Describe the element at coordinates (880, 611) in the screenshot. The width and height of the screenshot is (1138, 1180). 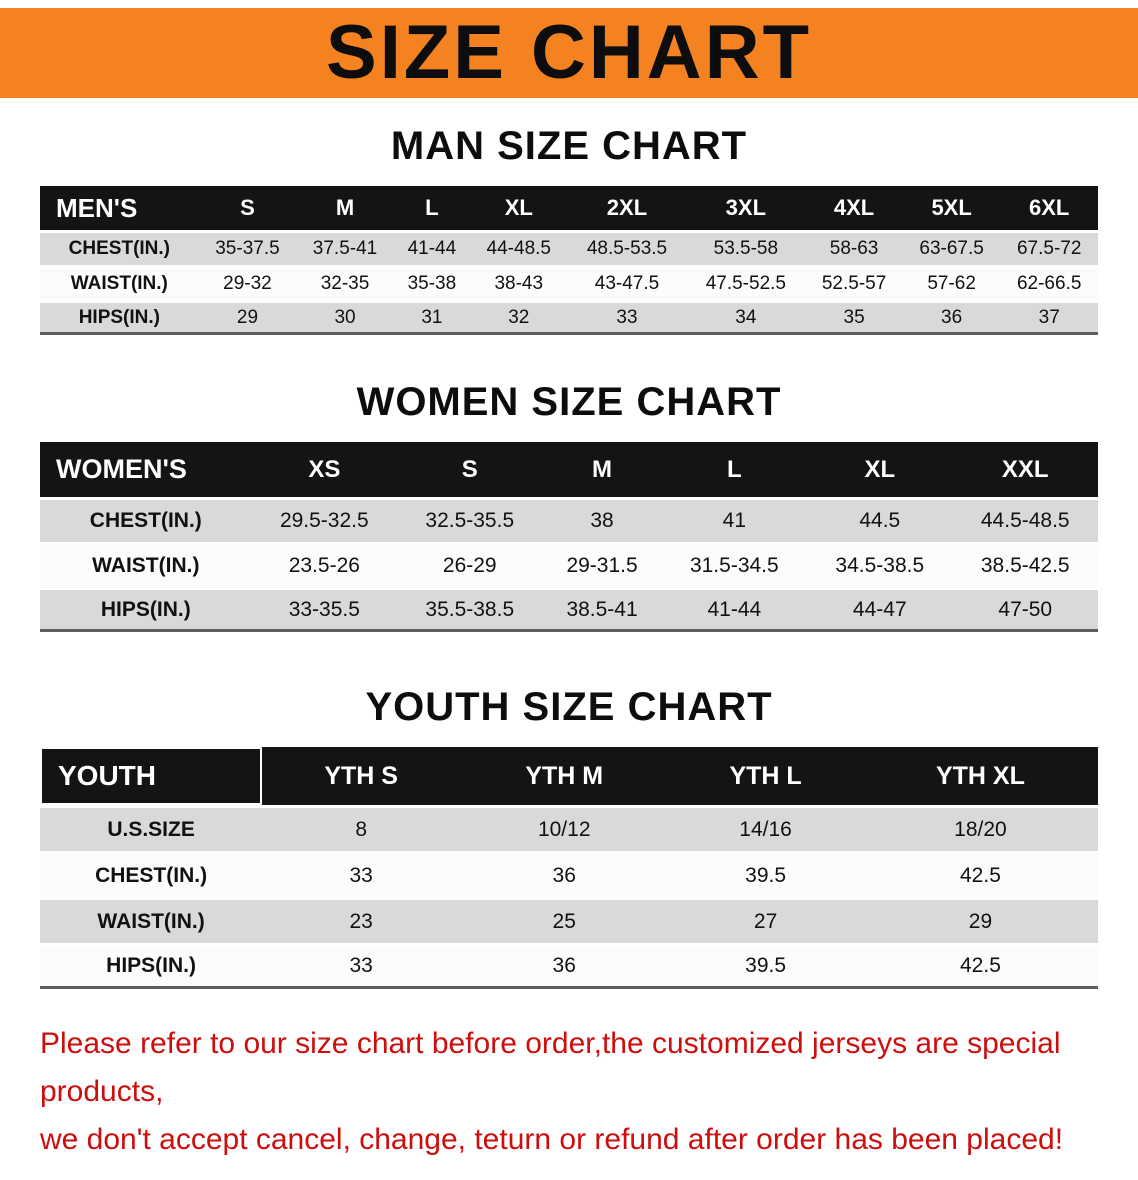
I see `size-value-cell: 44-47` at that location.